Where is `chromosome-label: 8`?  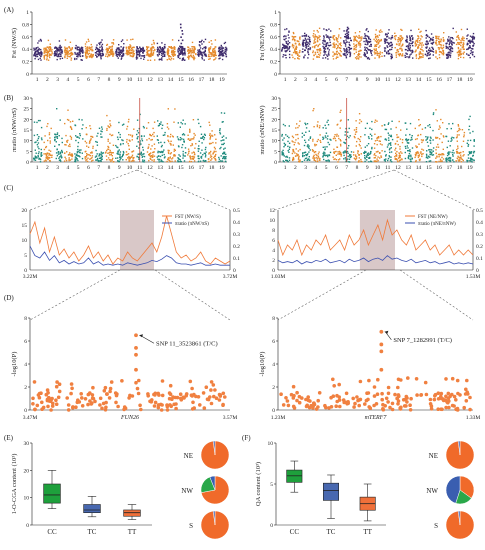 chromosome-label: 8 is located at coordinates (357, 80).